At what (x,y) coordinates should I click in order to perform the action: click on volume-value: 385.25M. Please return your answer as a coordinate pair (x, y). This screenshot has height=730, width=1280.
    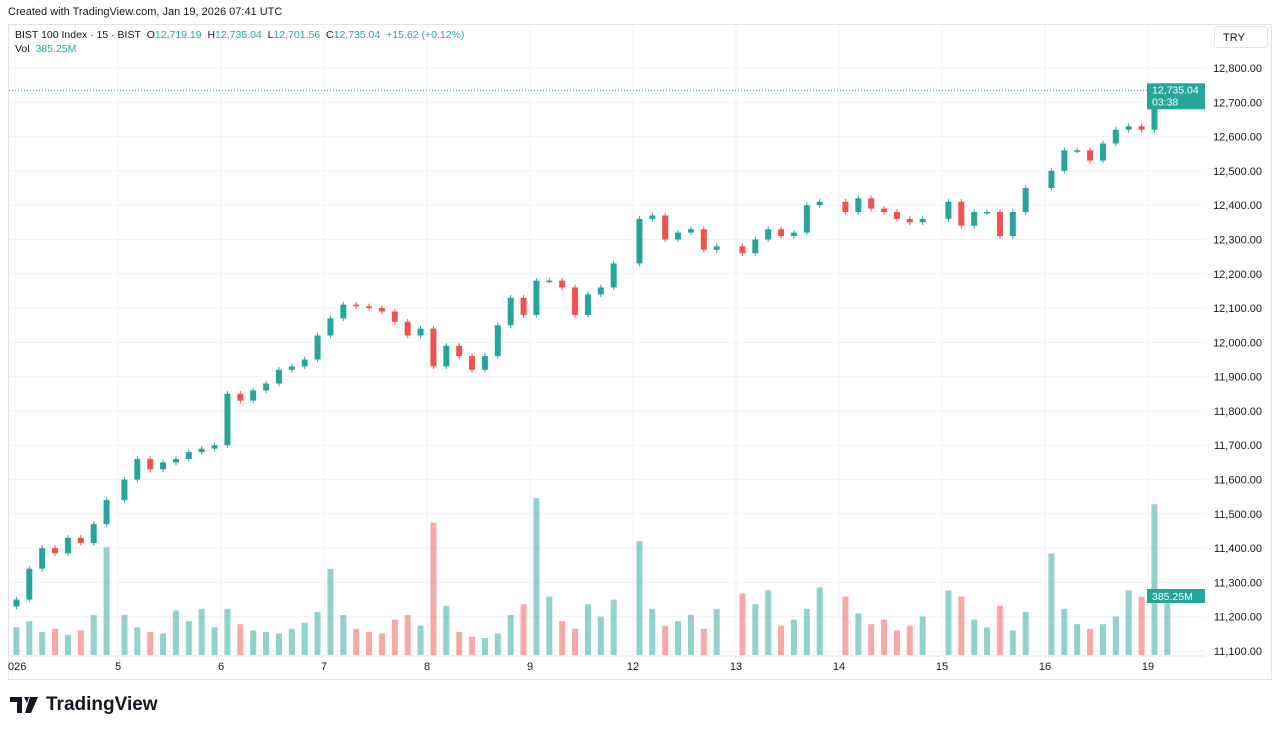
    Looking at the image, I should click on (56, 49).